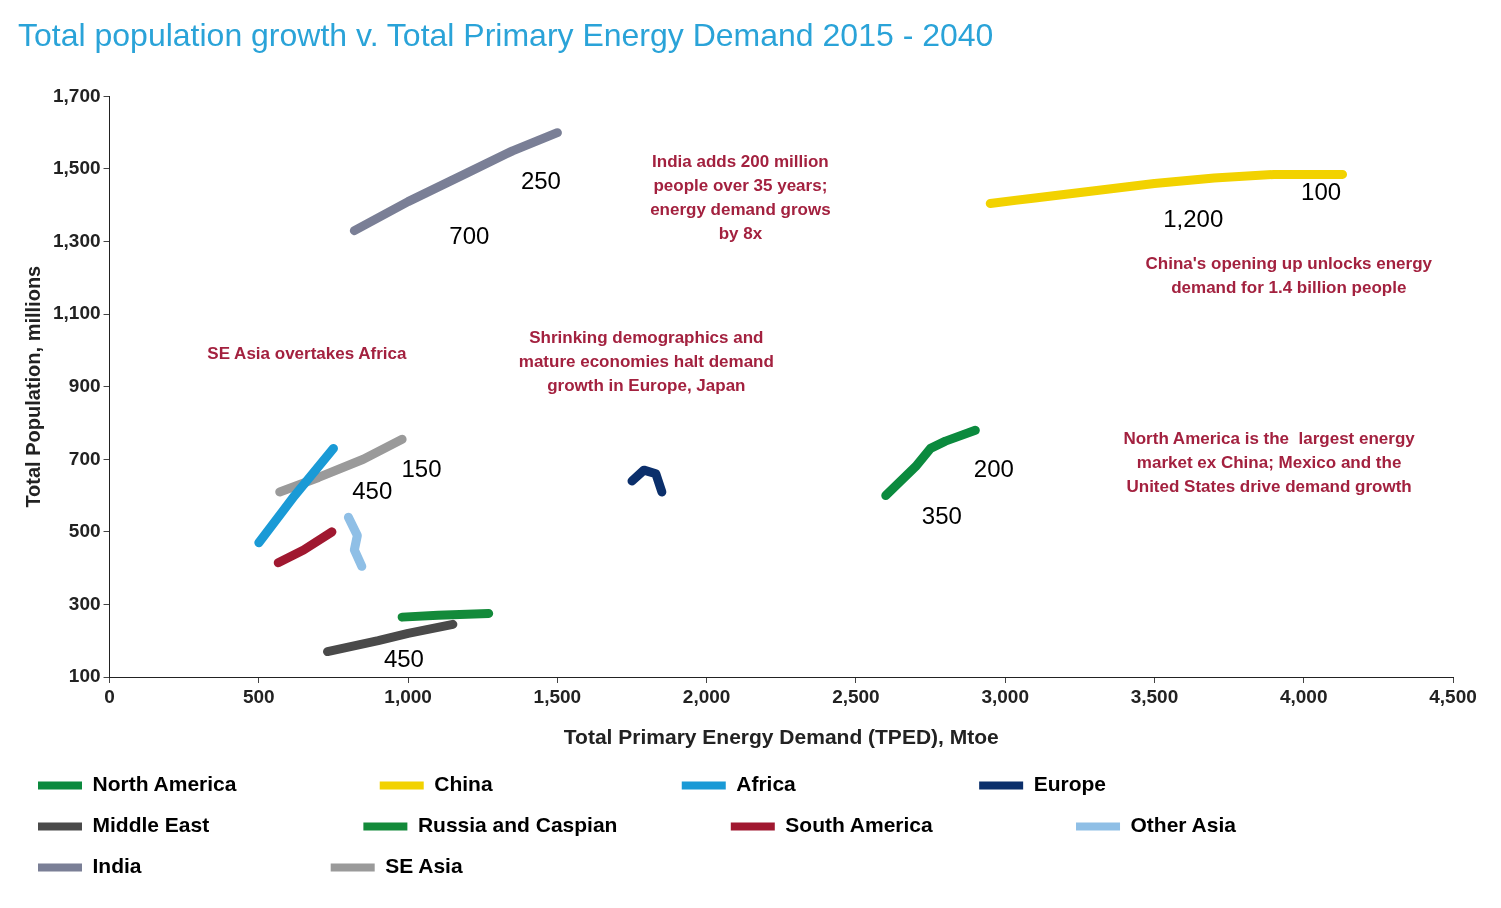  What do you see at coordinates (1005, 696) in the screenshot?
I see `x-tick-label: 3,000` at bounding box center [1005, 696].